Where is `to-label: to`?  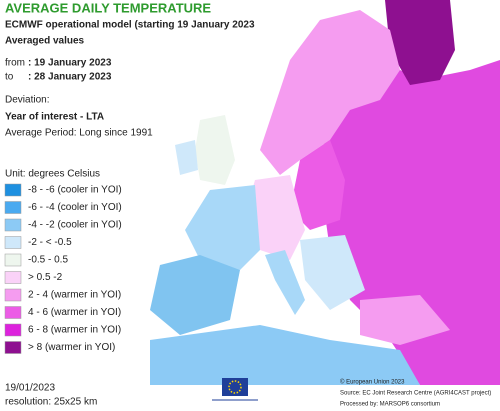 to-label: to is located at coordinates (9, 77).